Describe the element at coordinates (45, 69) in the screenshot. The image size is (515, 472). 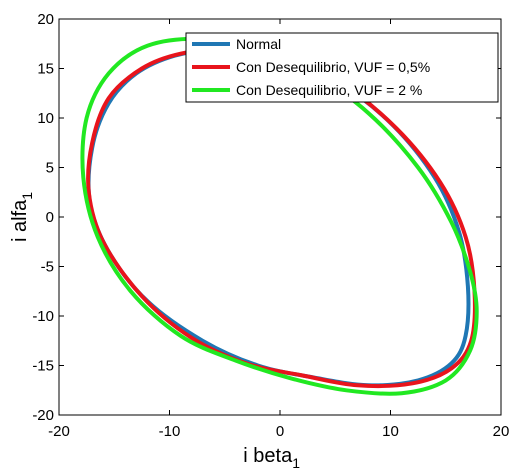
I see `y-tick-label: 15` at that location.